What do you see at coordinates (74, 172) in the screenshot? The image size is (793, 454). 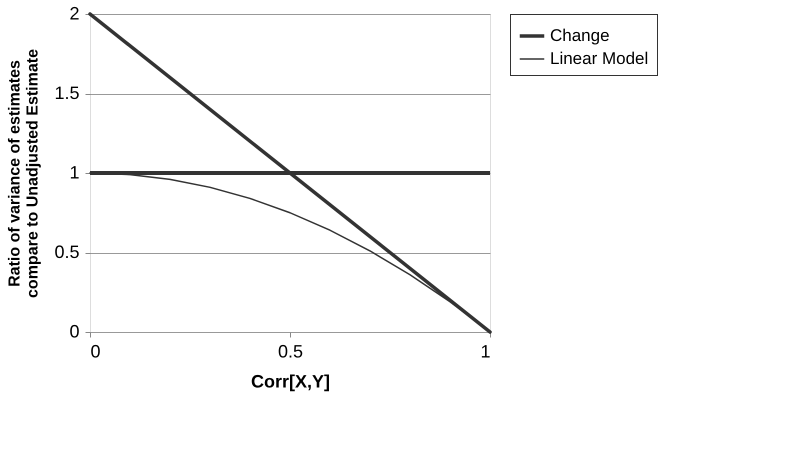 I see `y-tick-label: 1` at bounding box center [74, 172].